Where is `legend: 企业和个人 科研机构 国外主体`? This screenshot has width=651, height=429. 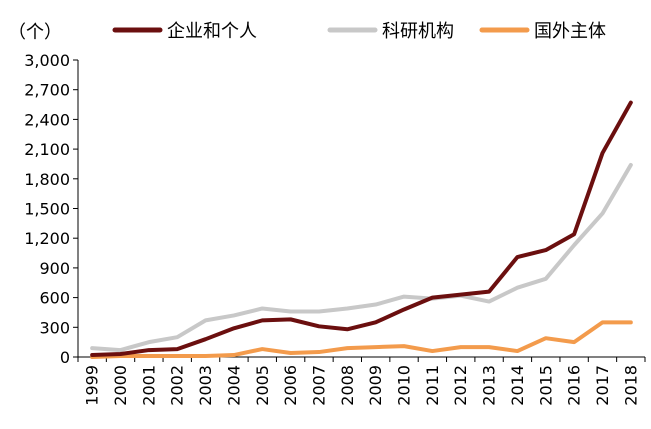
legend: 企业和个人 科研机构 国外主体 is located at coordinates (359, 31).